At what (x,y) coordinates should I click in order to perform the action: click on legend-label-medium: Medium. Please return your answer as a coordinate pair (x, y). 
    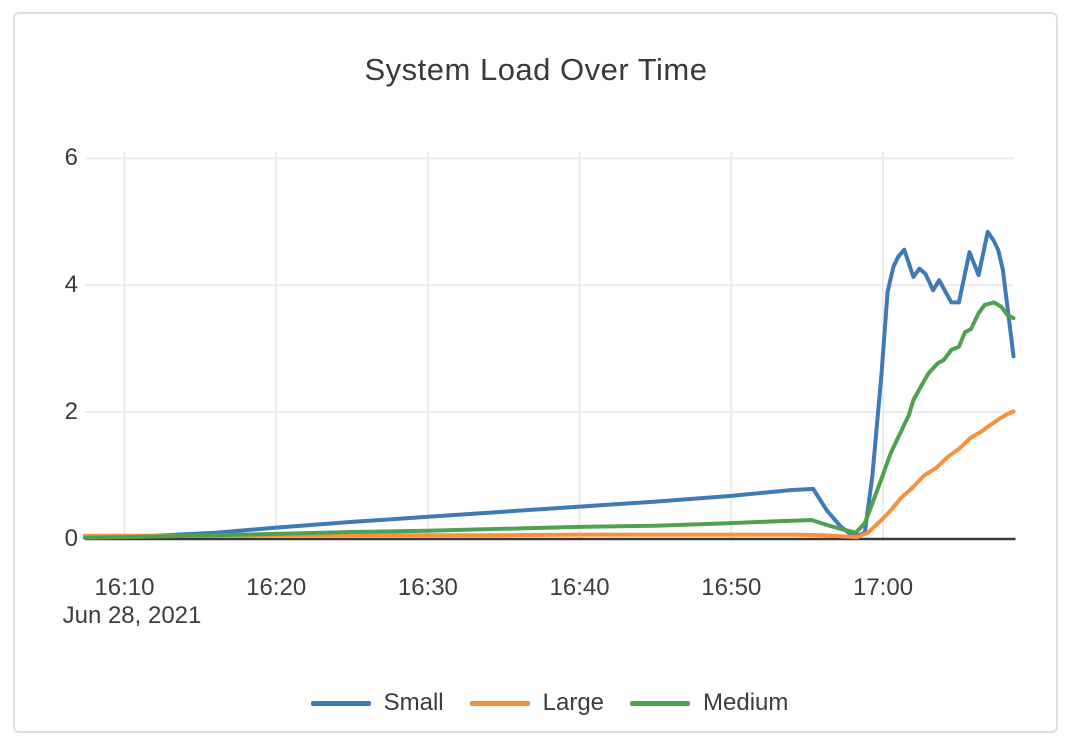
    Looking at the image, I should click on (746, 702).